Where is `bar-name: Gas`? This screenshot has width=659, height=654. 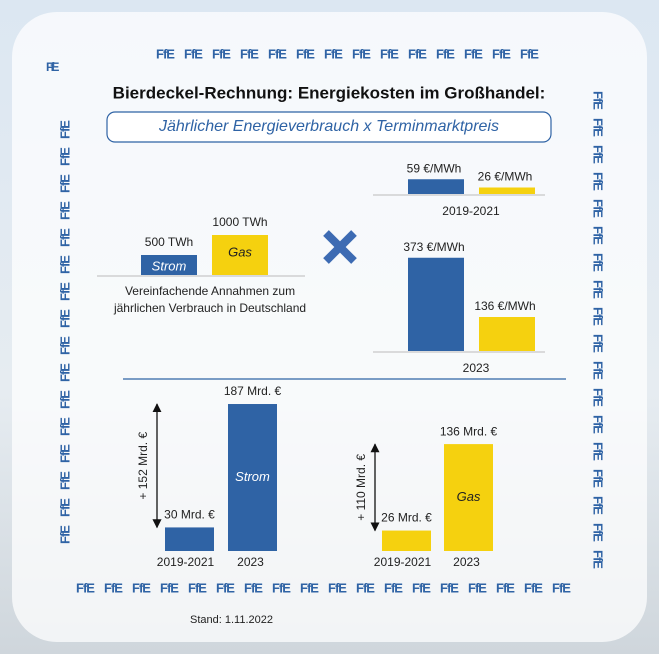
bar-name: Gas is located at coordinates (469, 496).